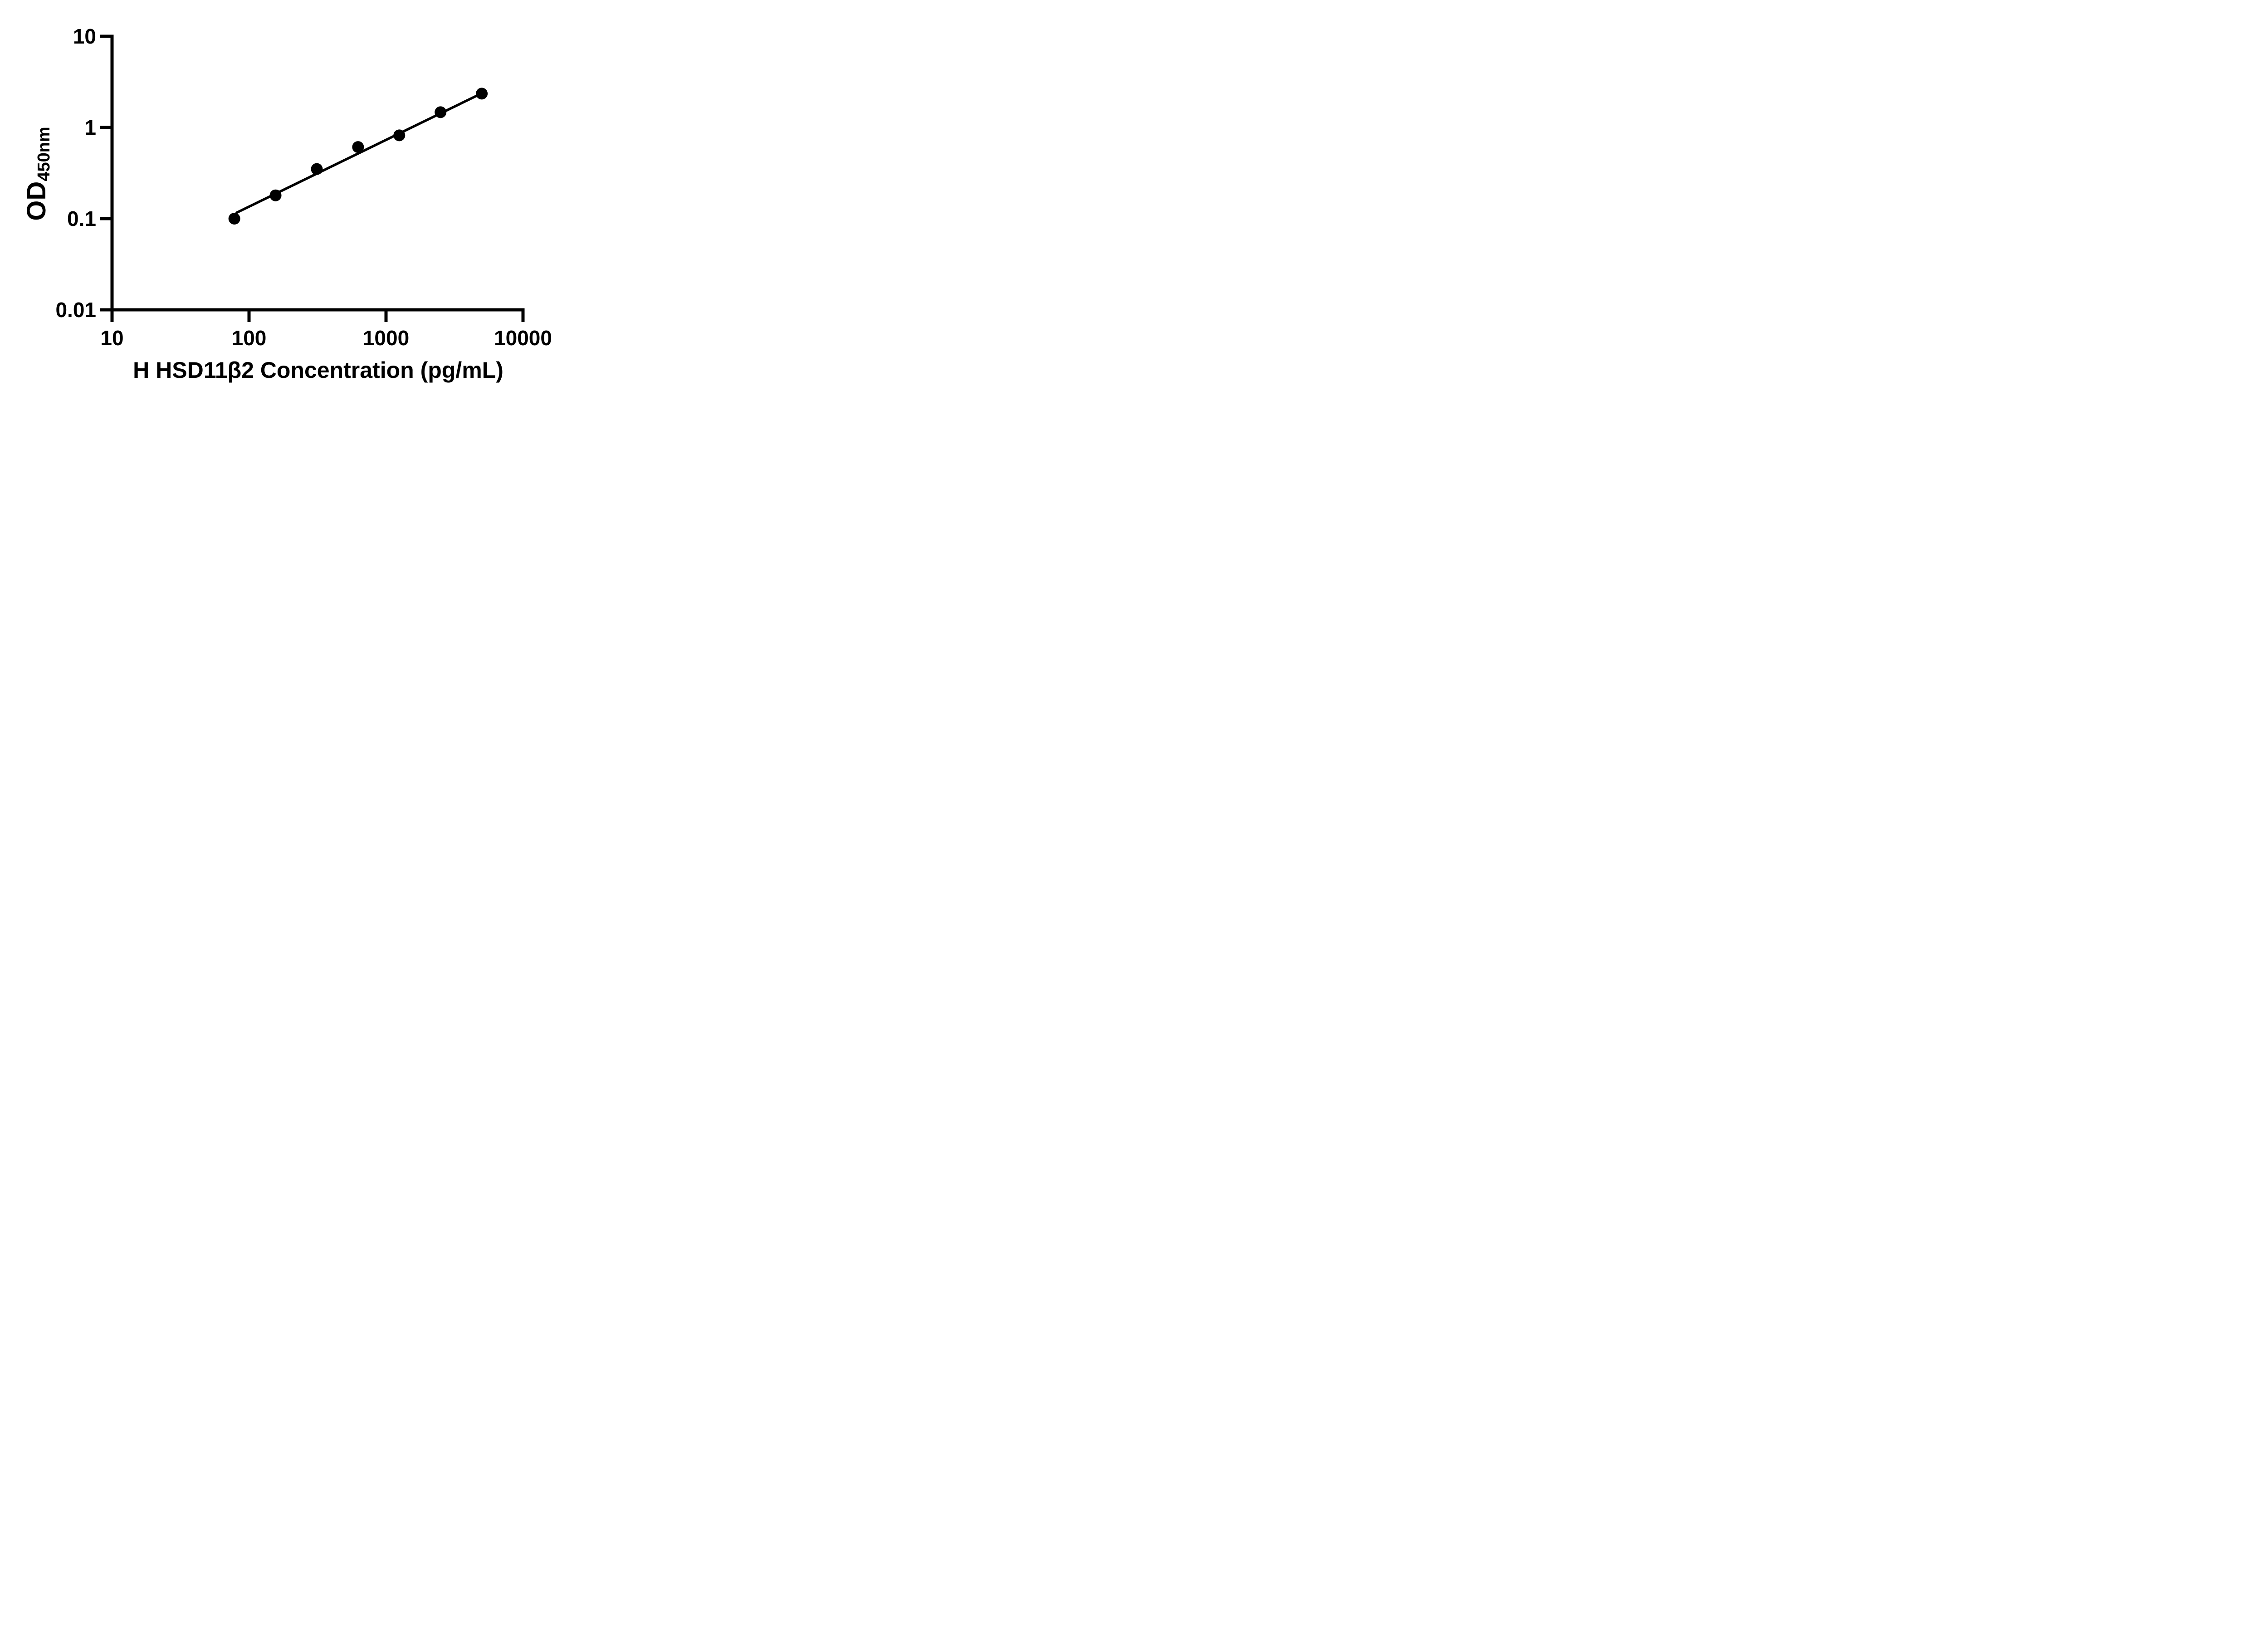 This screenshot has width=2268, height=1633. I want to click on x-axis-title: H HSD11β2 Concentration (pg/mL), so click(318, 370).